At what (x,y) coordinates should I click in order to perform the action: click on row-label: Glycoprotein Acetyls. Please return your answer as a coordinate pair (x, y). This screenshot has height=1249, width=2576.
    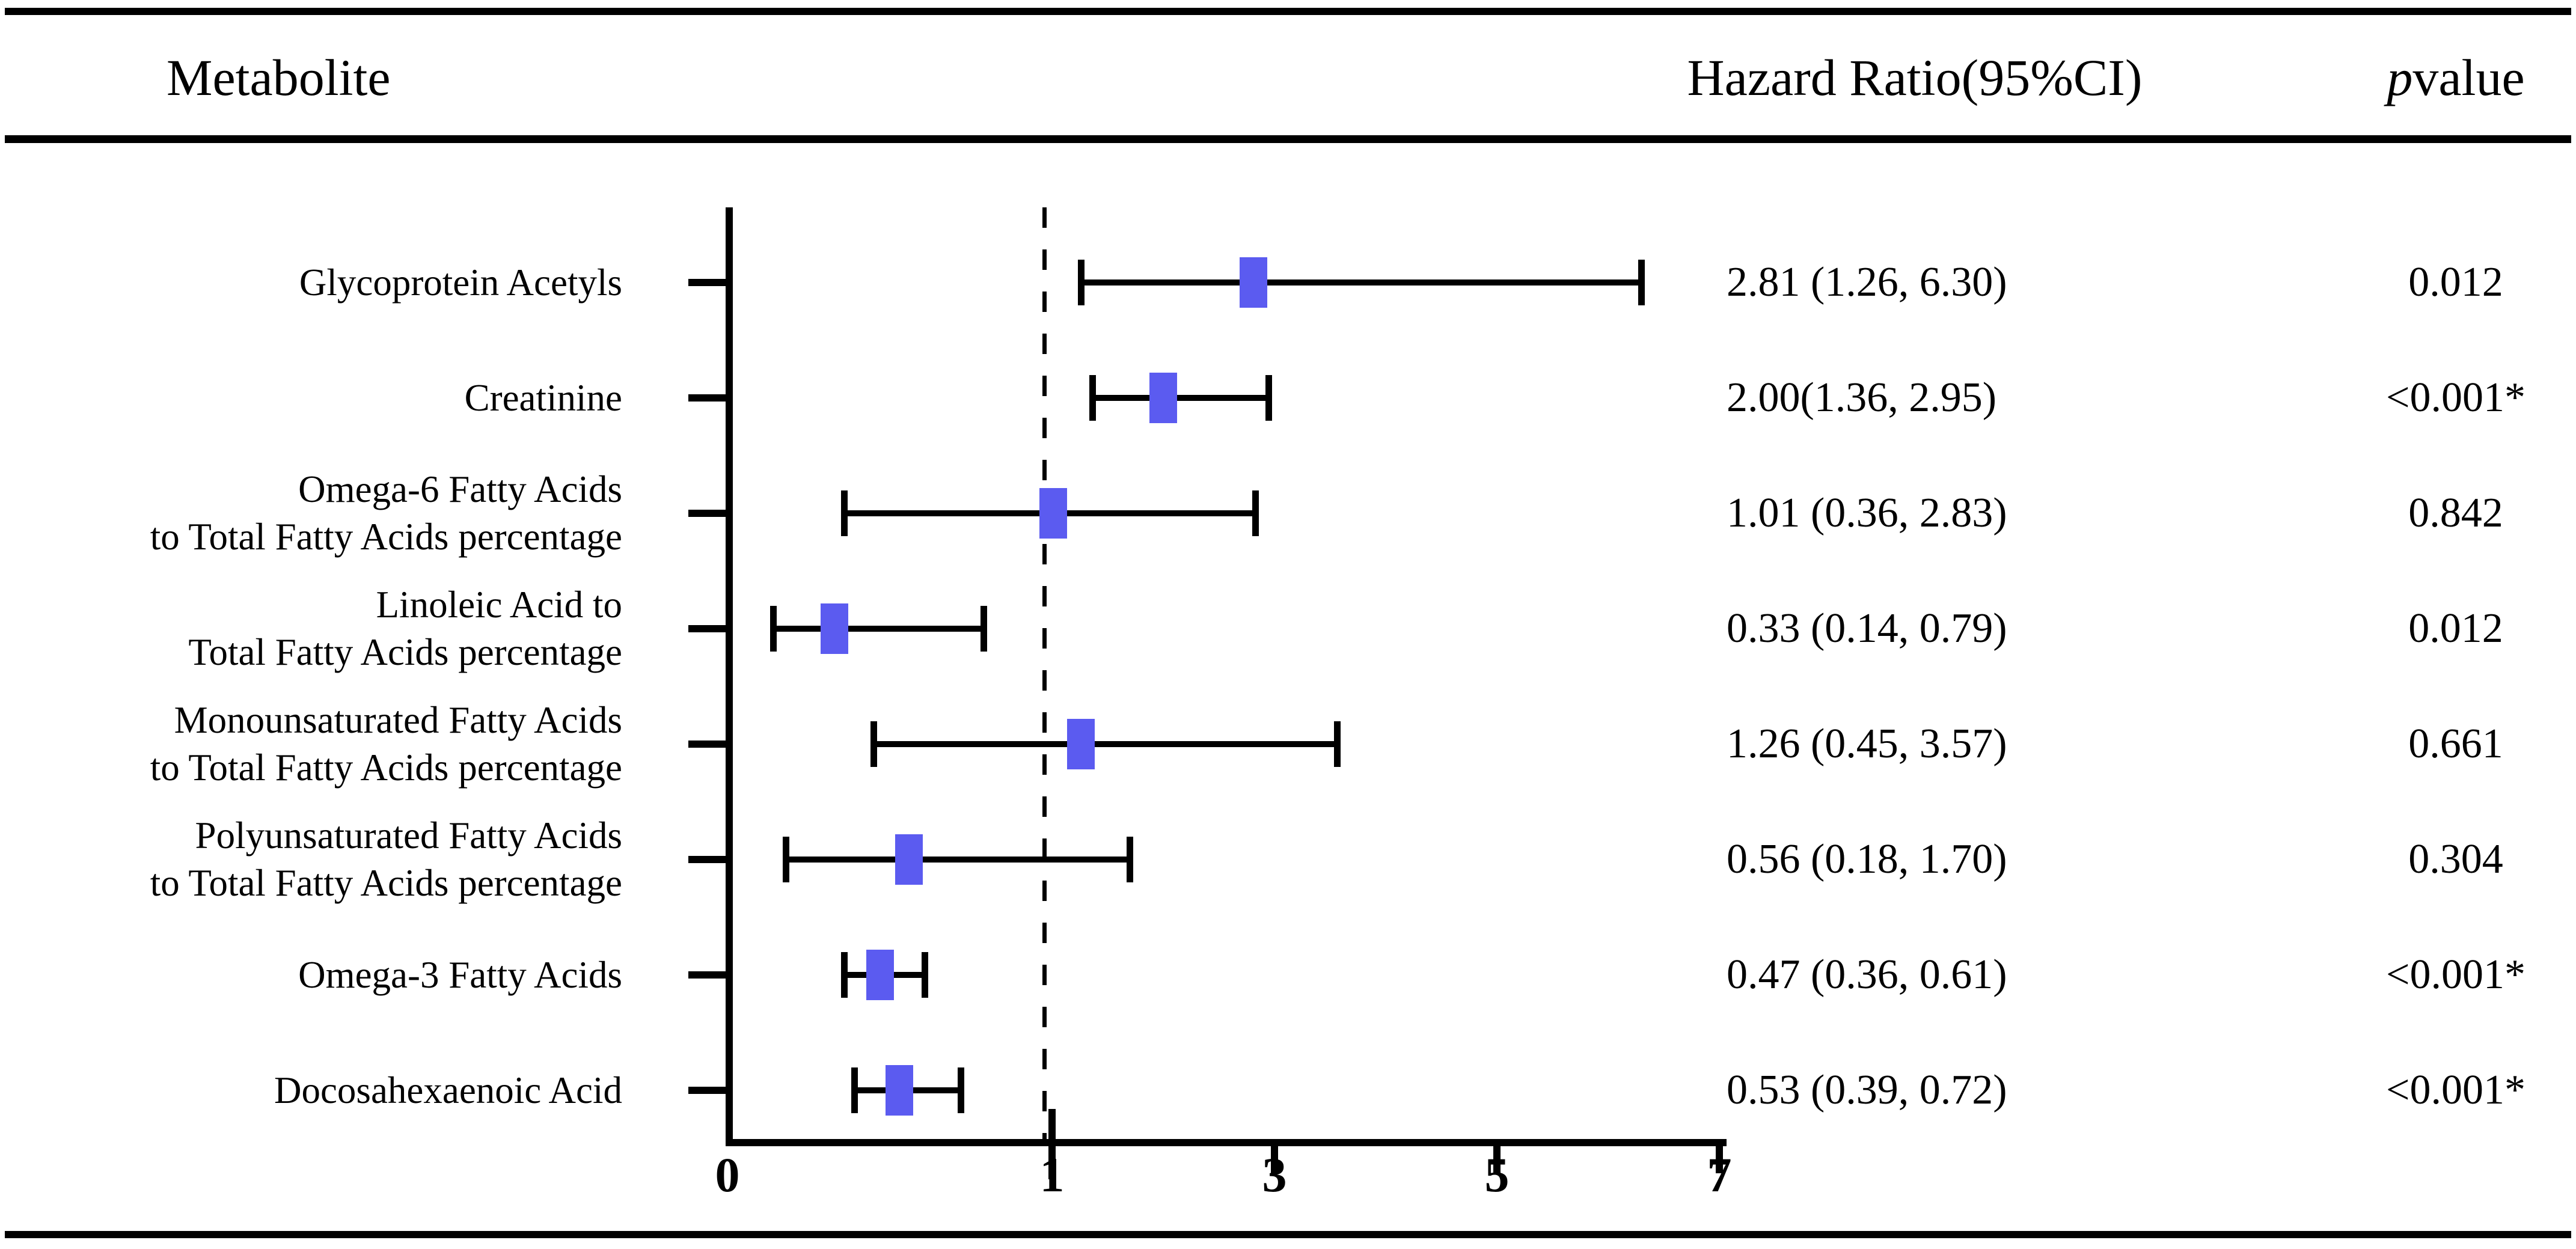
    Looking at the image, I should click on (311, 282).